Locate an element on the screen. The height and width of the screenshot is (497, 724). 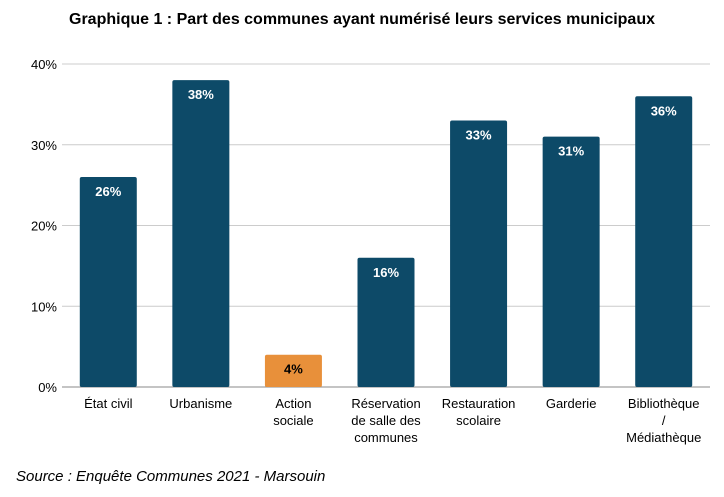
y-tick-label: 0% is located at coordinates (47, 387).